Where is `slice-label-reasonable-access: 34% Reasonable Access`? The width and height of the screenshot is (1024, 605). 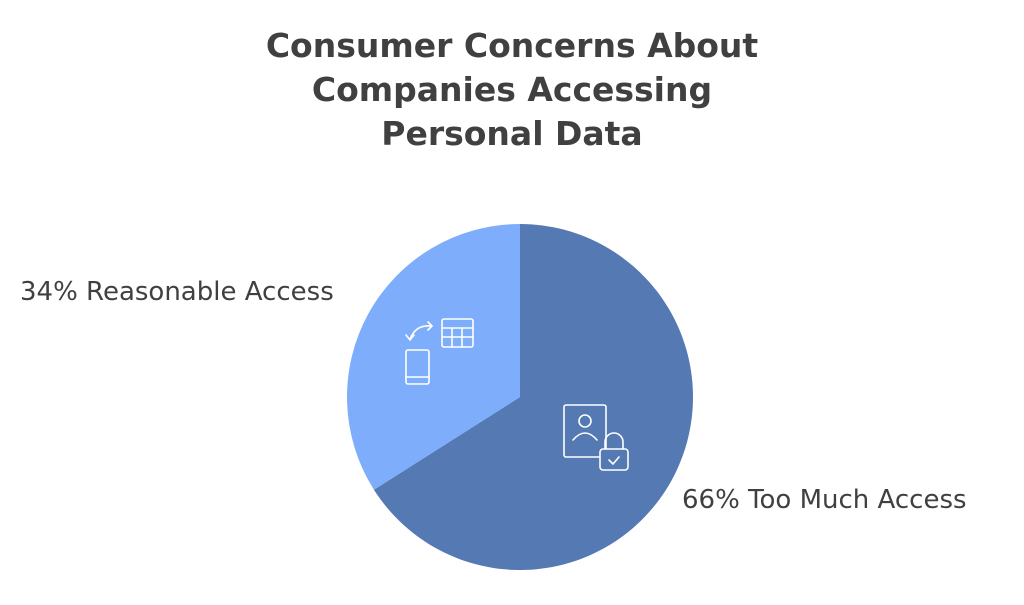
slice-label-reasonable-access: 34% Reasonable Access is located at coordinates (177, 292).